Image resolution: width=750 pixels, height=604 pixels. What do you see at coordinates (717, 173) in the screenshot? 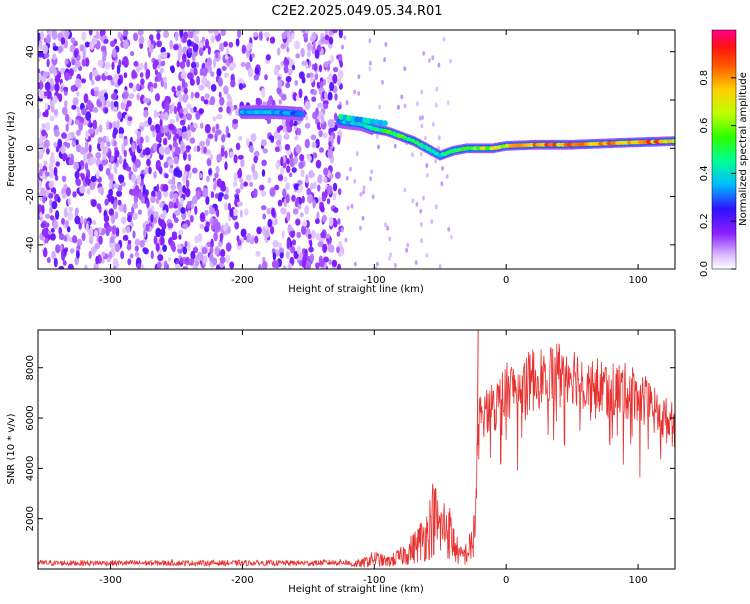
I see `colorbar-ticks: 0.0 0.2 0.4 0.6 0.8` at bounding box center [717, 173].